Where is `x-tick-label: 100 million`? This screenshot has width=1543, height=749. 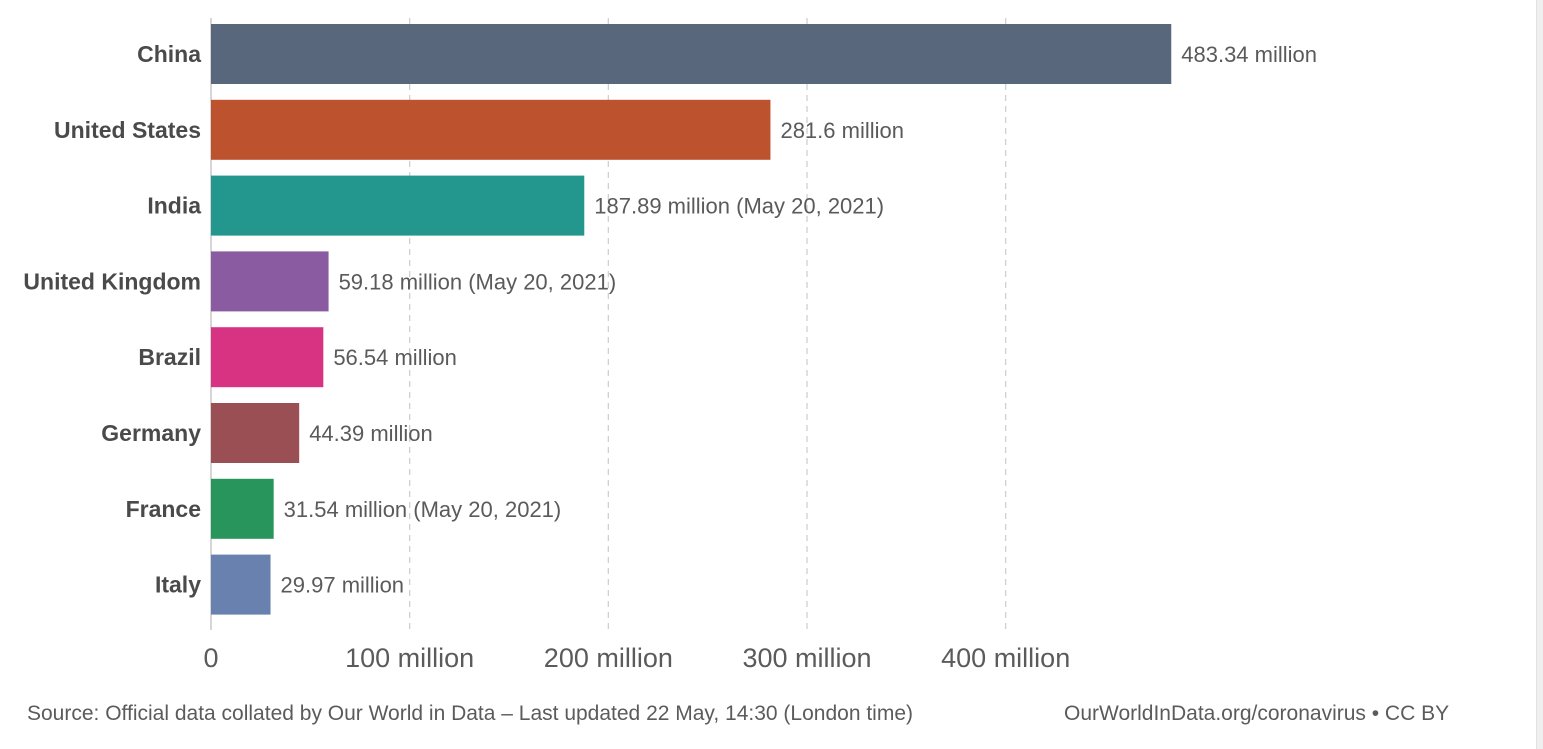
x-tick-label: 100 million is located at coordinates (409, 658).